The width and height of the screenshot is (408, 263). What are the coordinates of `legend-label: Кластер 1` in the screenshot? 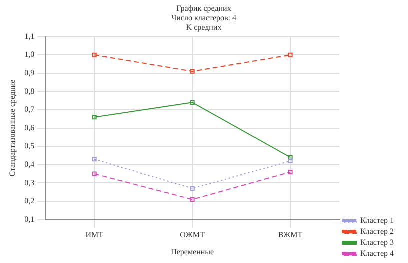 It's located at (377, 221).